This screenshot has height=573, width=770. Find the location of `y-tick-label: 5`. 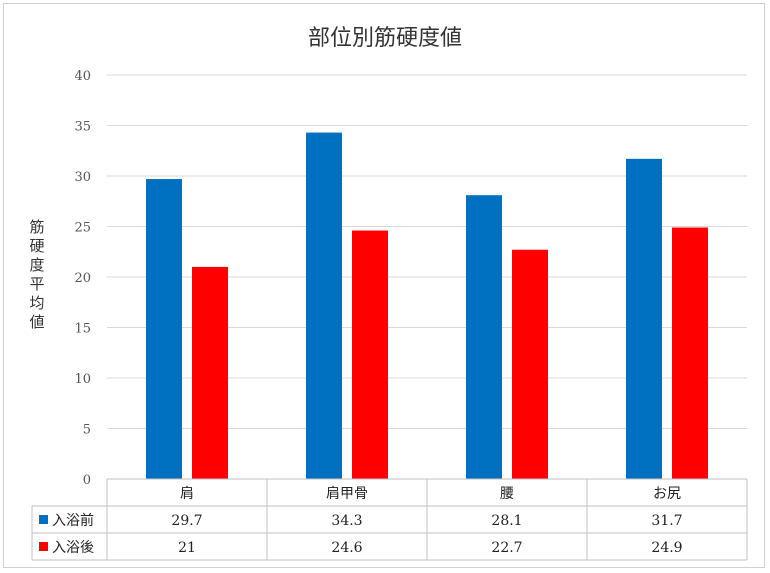

y-tick-label: 5 is located at coordinates (87, 430).